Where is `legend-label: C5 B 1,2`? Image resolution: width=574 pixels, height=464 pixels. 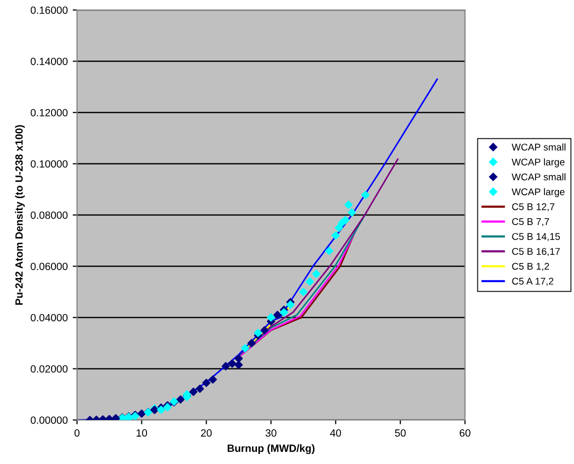 legend-label: C5 B 1,2 is located at coordinates (530, 266).